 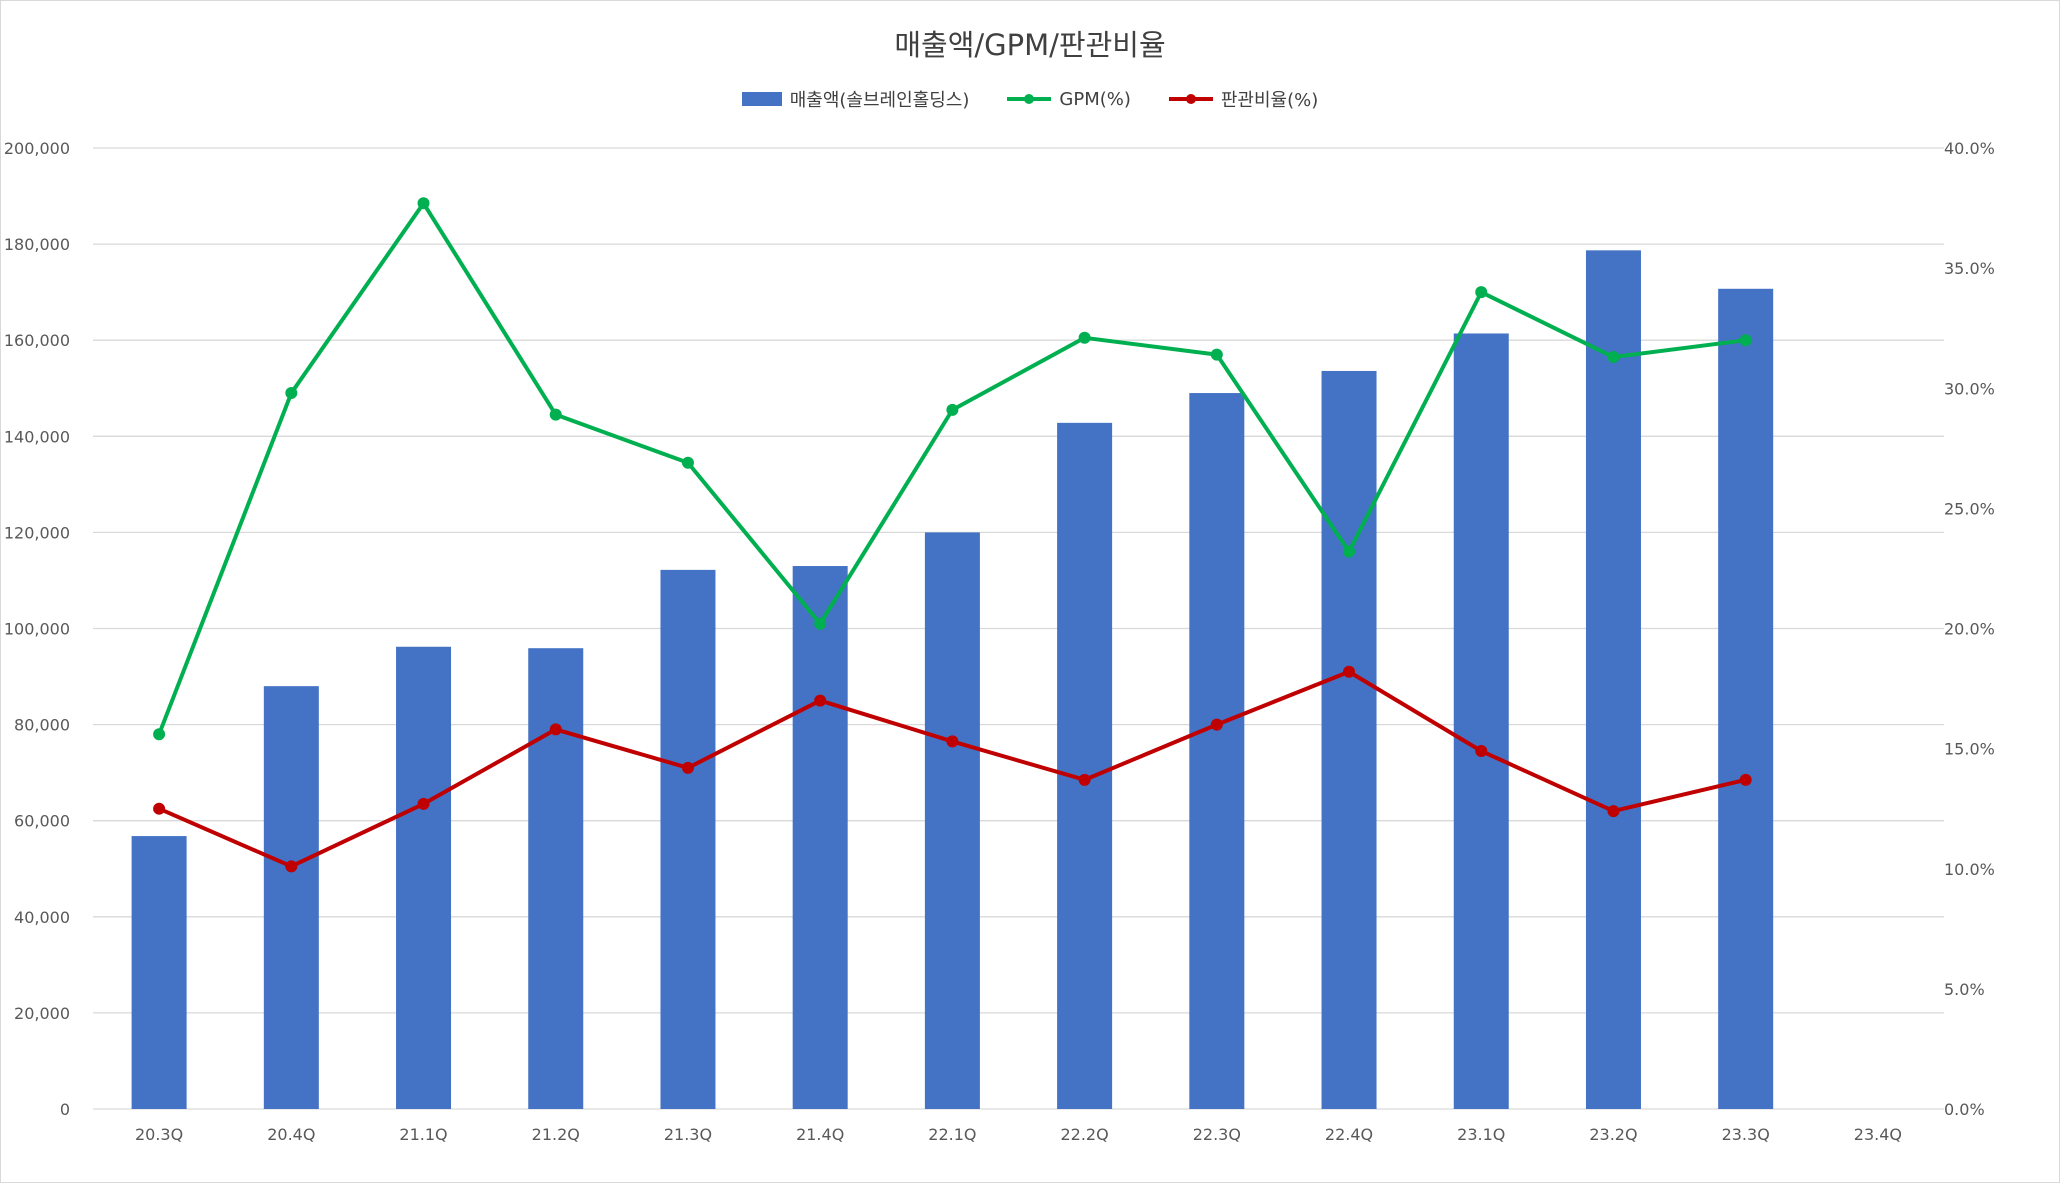 I want to click on left-axis-tick-label: 120,000, so click(x=37, y=532).